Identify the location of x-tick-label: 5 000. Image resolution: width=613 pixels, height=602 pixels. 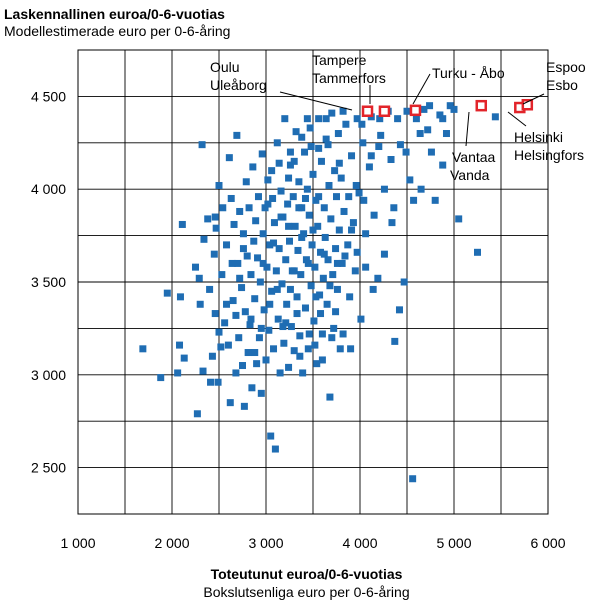
(453, 543).